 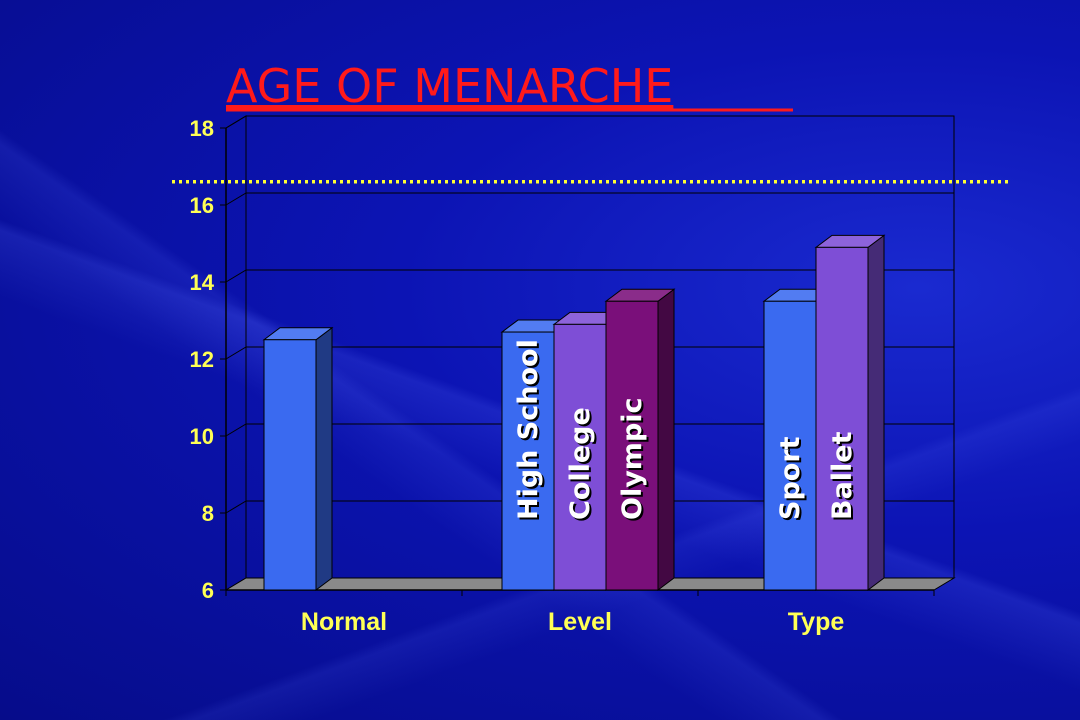 I want to click on y-tick-label: 18, so click(x=202, y=128).